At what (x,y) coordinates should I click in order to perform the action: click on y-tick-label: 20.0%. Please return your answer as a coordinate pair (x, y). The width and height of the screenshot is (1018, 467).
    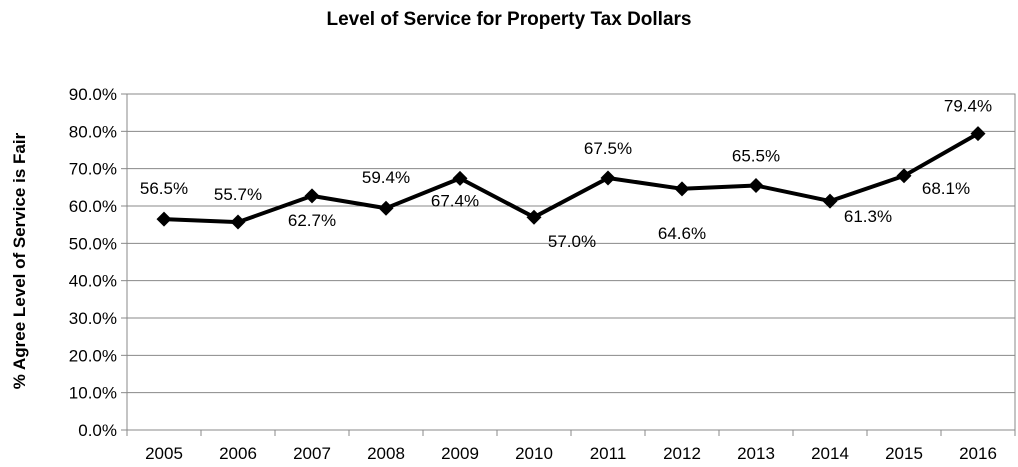
    Looking at the image, I should click on (93, 355).